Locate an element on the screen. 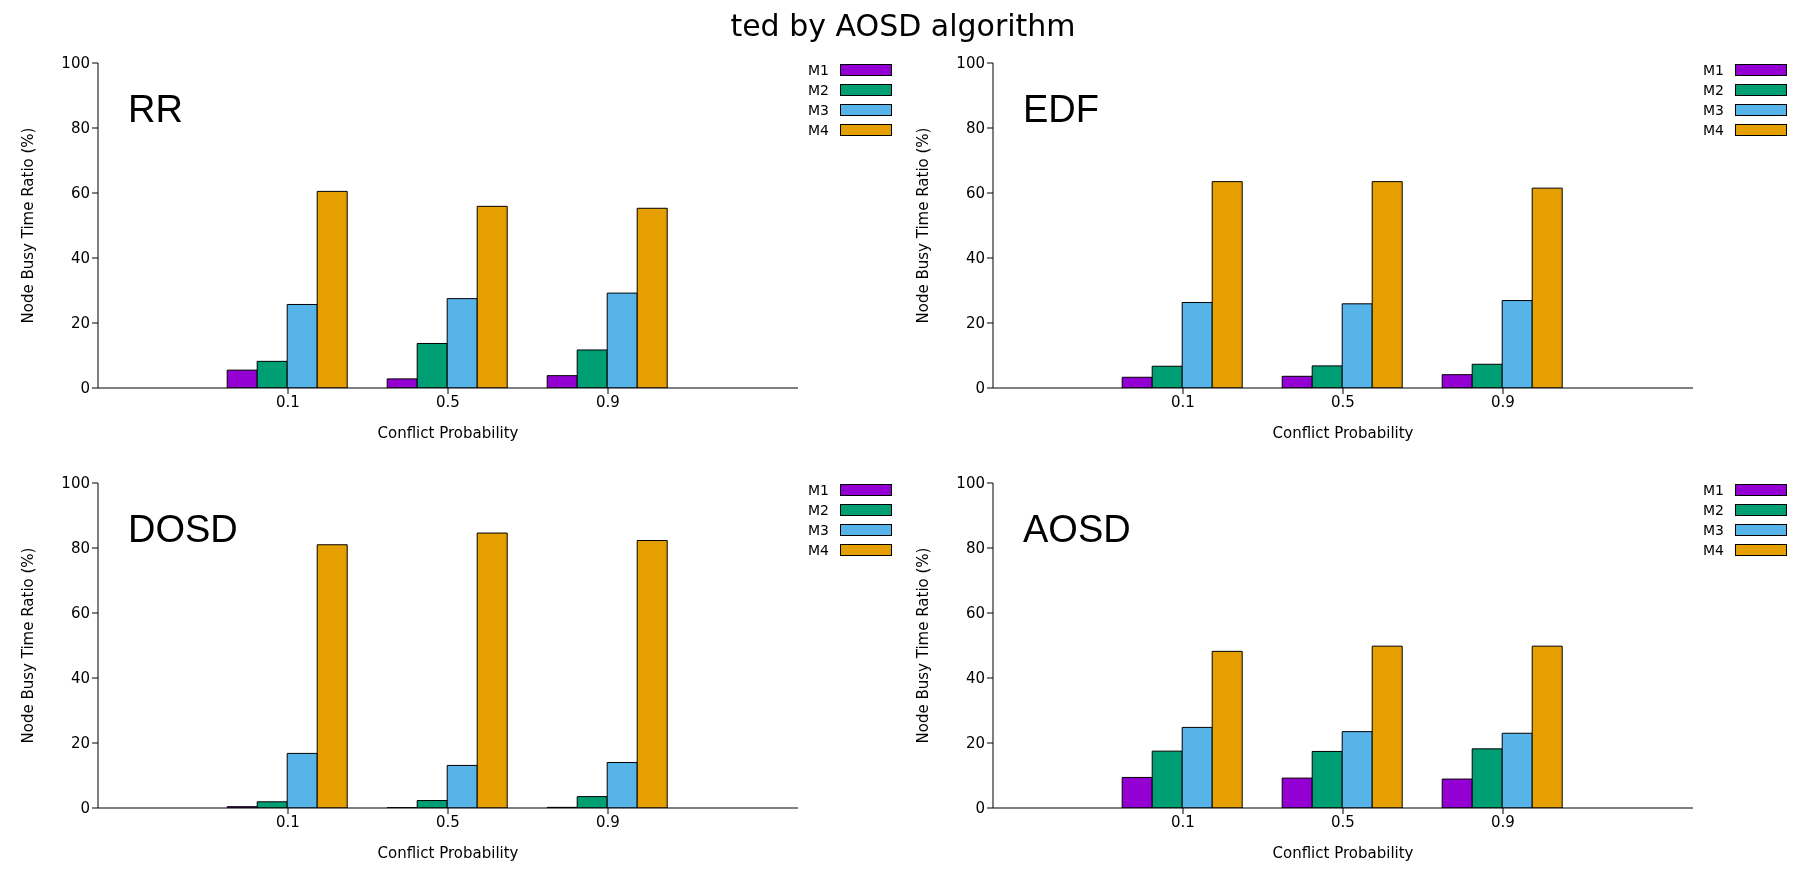 The height and width of the screenshot is (891, 1806). annotation: DOSD is located at coordinates (183, 529).